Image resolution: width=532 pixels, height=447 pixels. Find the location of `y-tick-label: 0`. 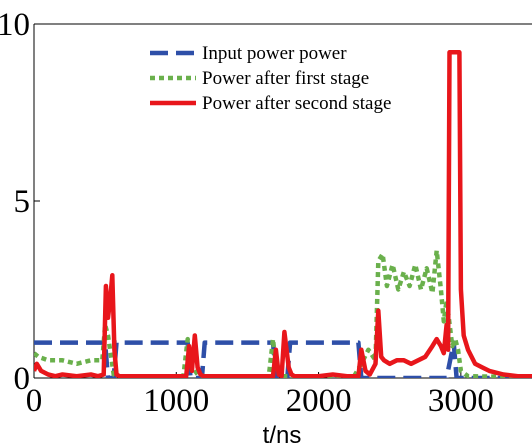

y-tick-label: 0 is located at coordinates (22, 379).